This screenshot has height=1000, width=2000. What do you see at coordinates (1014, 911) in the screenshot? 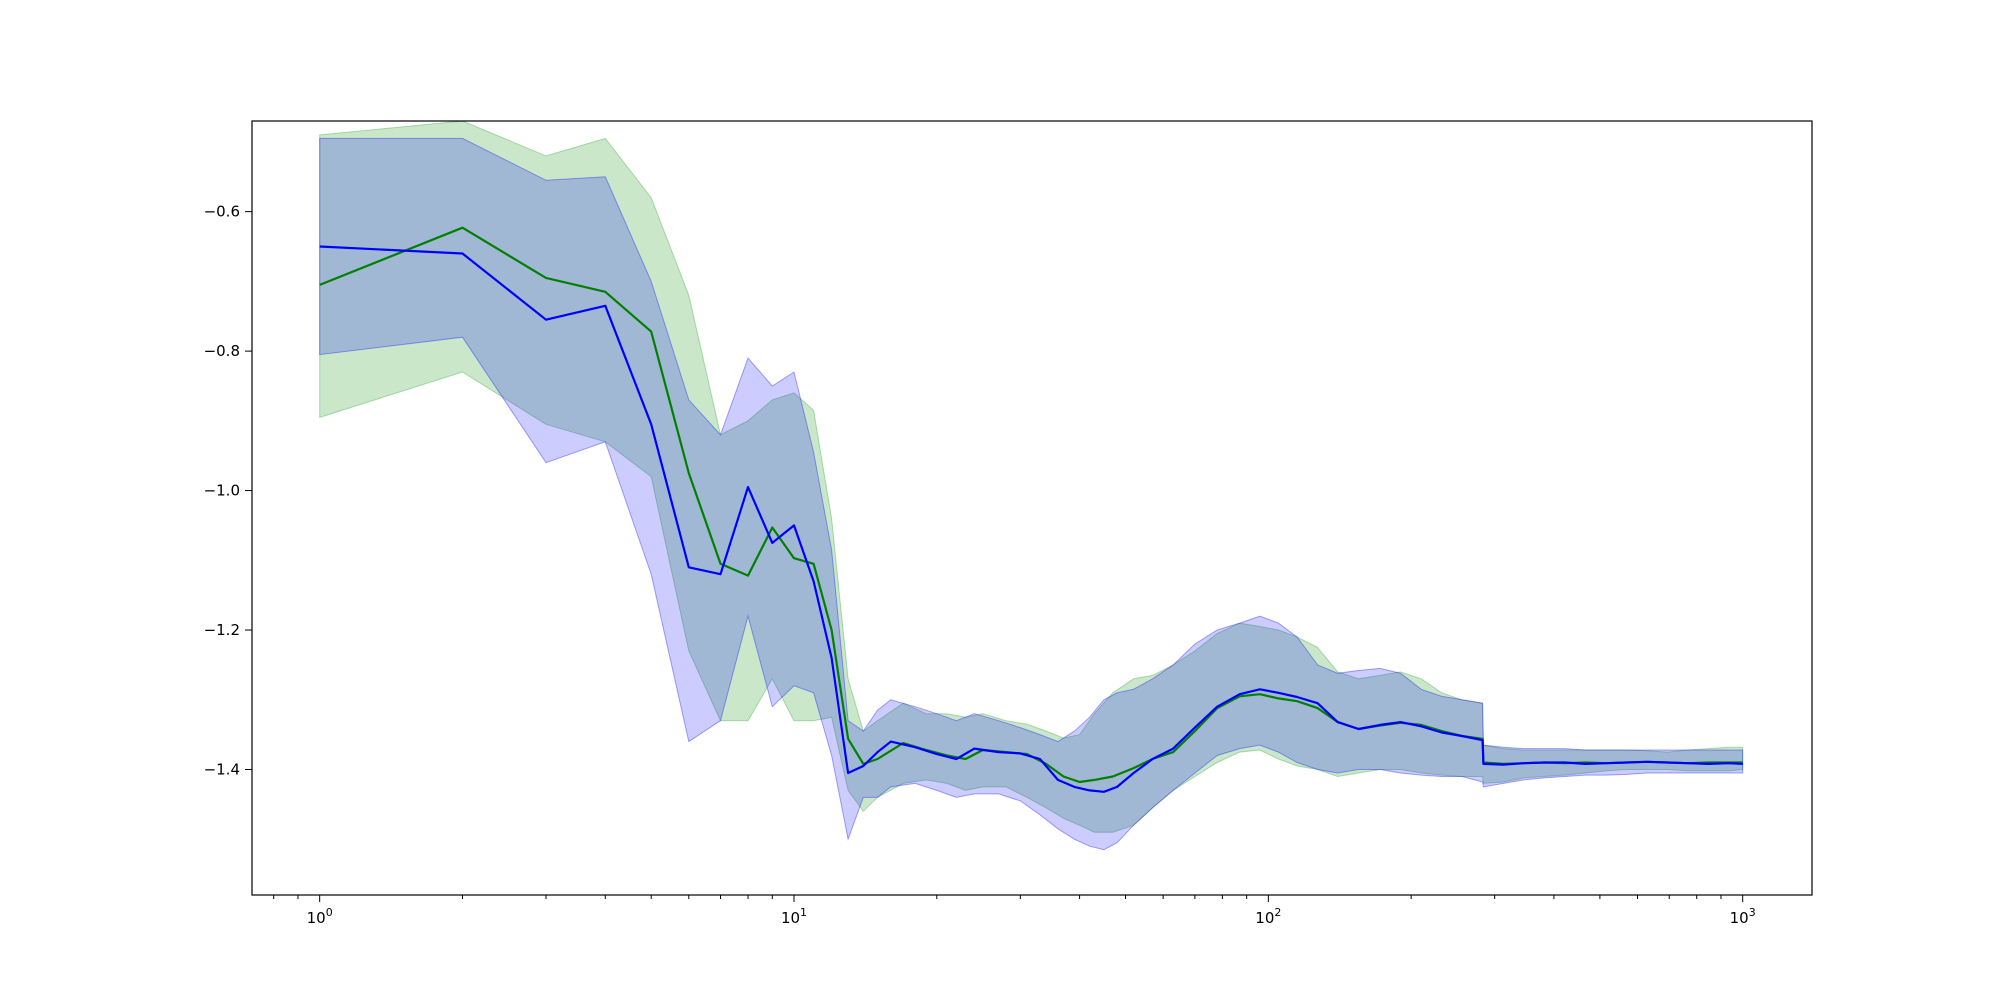
I see `x-axis: 10⁰ 10¹ 10² 10³` at bounding box center [1014, 911].